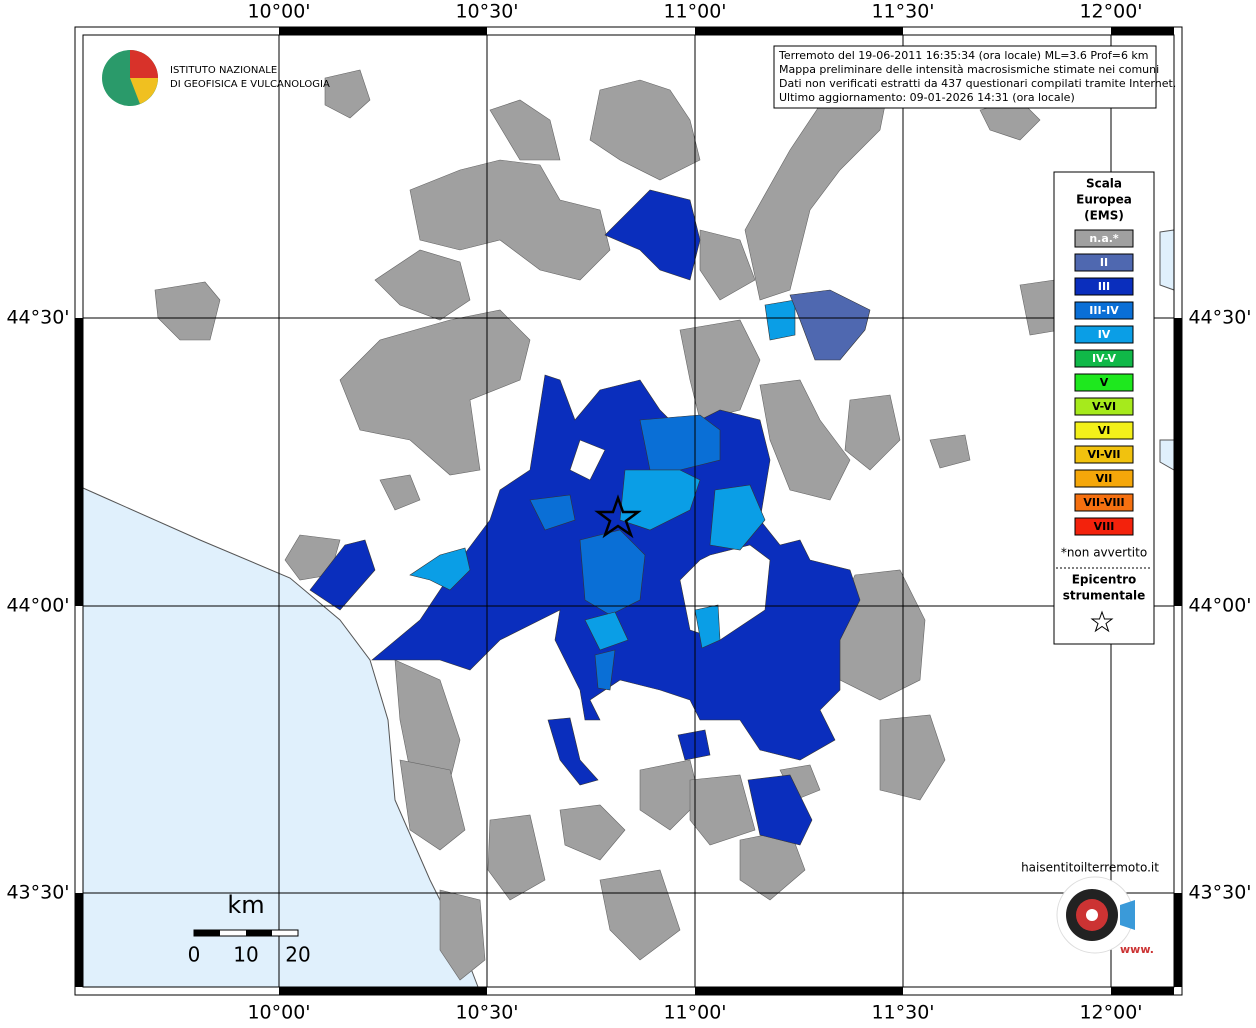  What do you see at coordinates (1104, 580) in the screenshot?
I see `legend-epicenter: Epicentro` at bounding box center [1104, 580].